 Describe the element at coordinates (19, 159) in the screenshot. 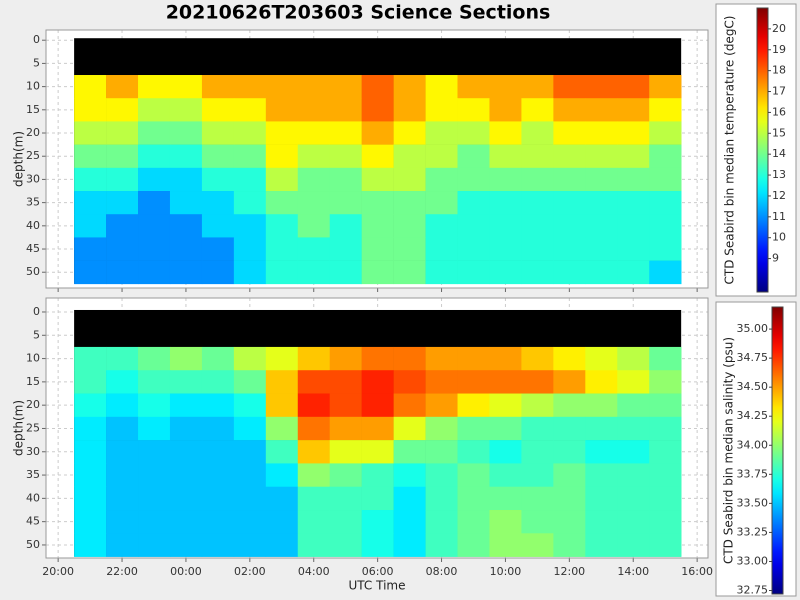

I see `y-axis-label: depth(m)` at that location.